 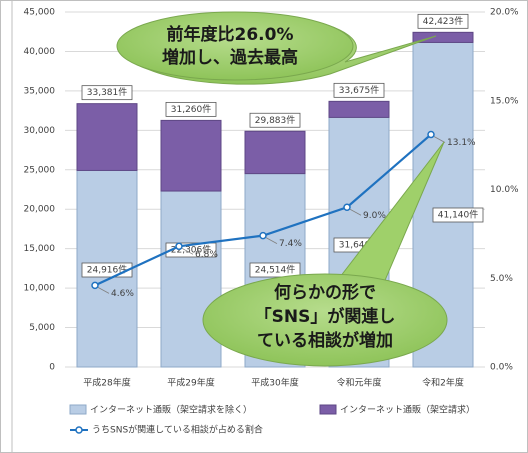 I want to click on total-label: 31,260件, so click(x=191, y=109).